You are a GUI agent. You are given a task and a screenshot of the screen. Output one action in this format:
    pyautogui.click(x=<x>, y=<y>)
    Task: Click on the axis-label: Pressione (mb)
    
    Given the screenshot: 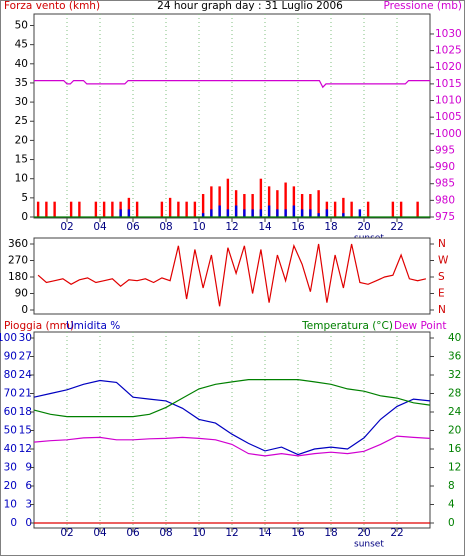 What is the action you would take?
    pyautogui.click(x=422, y=6)
    